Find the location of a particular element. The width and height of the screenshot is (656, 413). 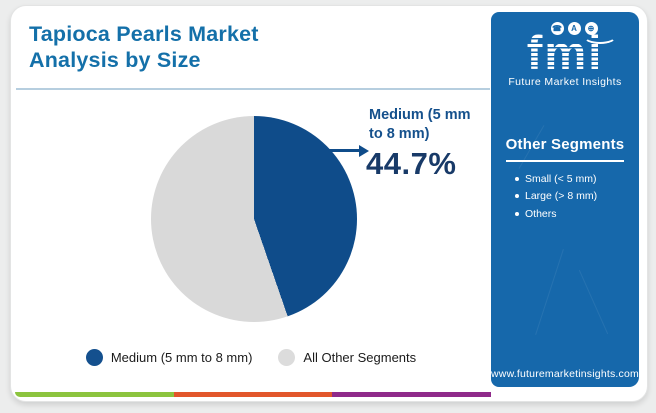

legend-swatch-other is located at coordinates (287, 357).